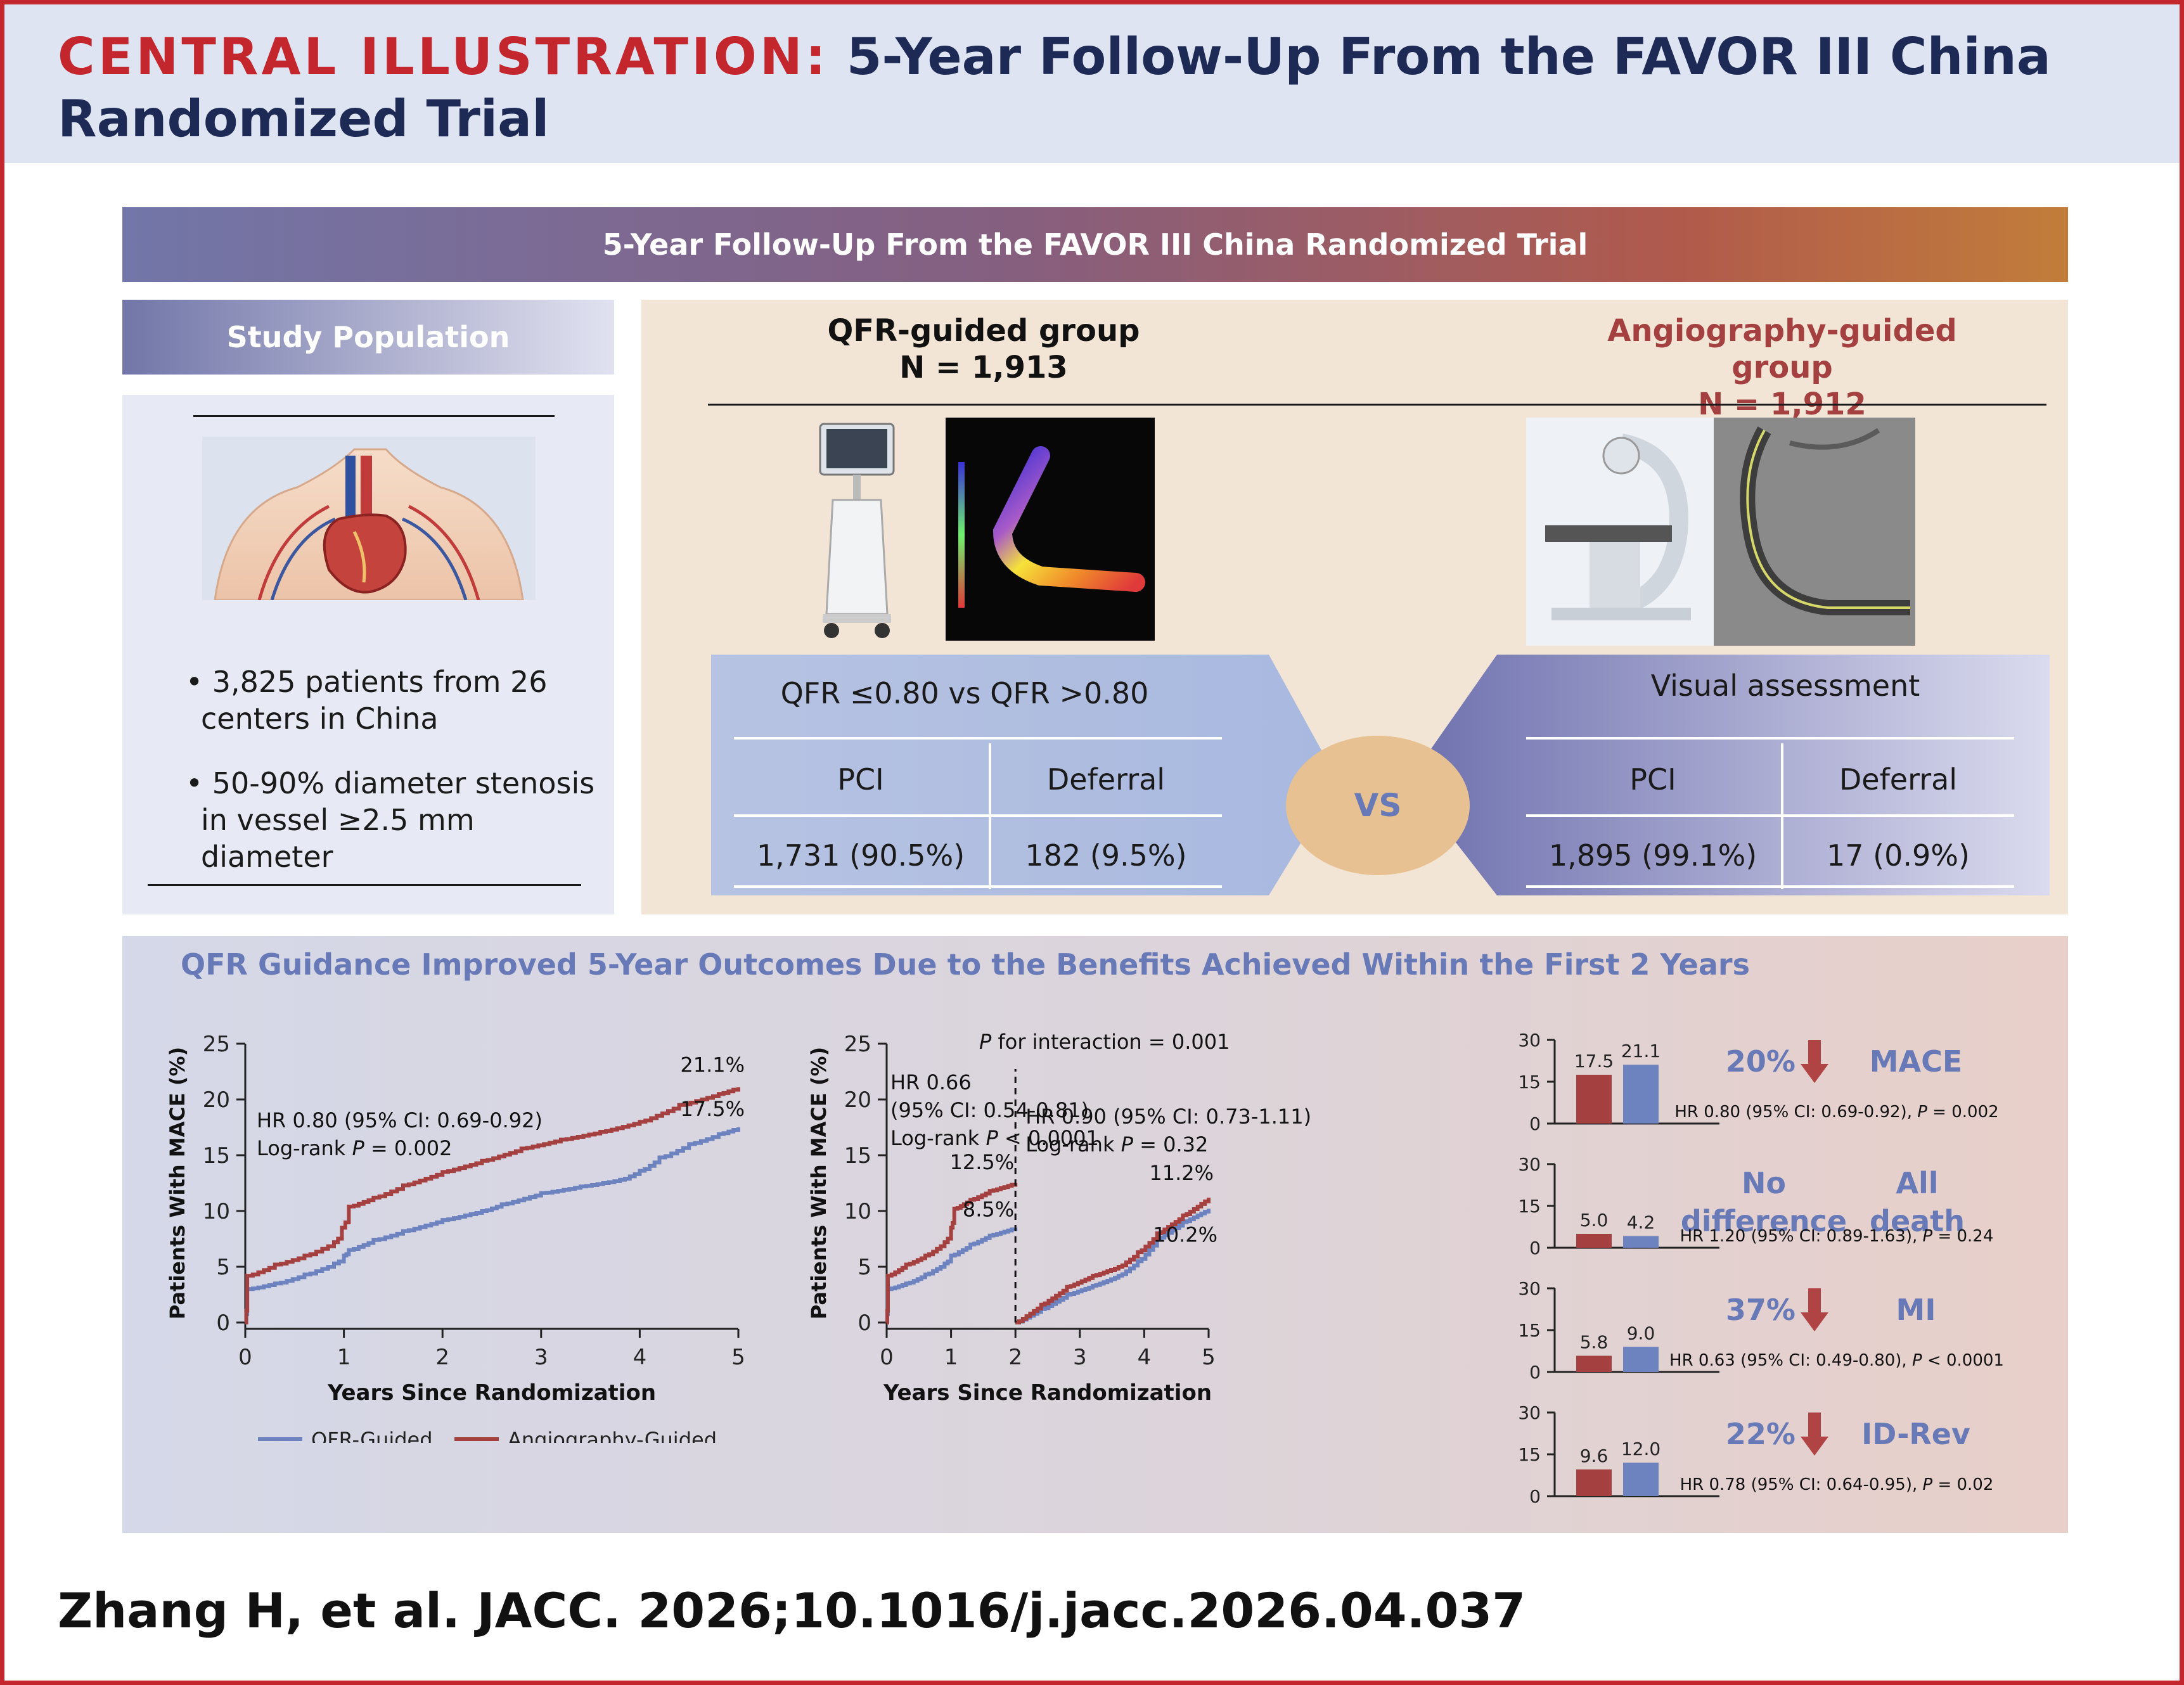 The image size is (2184, 1685). What do you see at coordinates (320, 719) in the screenshot?
I see `bullet-1-line2: centers in China` at bounding box center [320, 719].